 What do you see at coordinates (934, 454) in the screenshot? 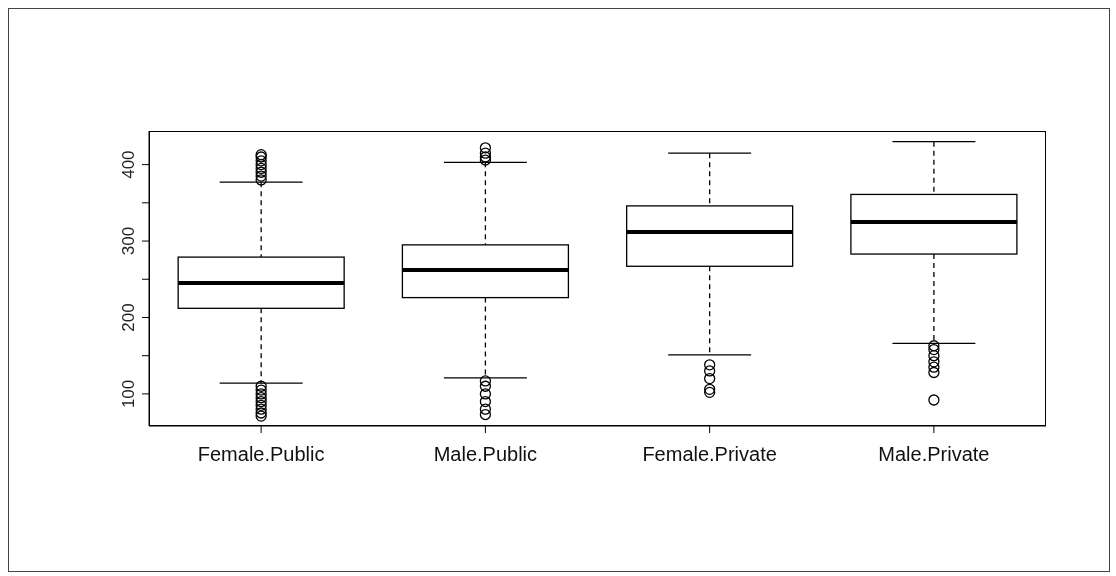
I see `x-tick-label: Male.Private` at bounding box center [934, 454].